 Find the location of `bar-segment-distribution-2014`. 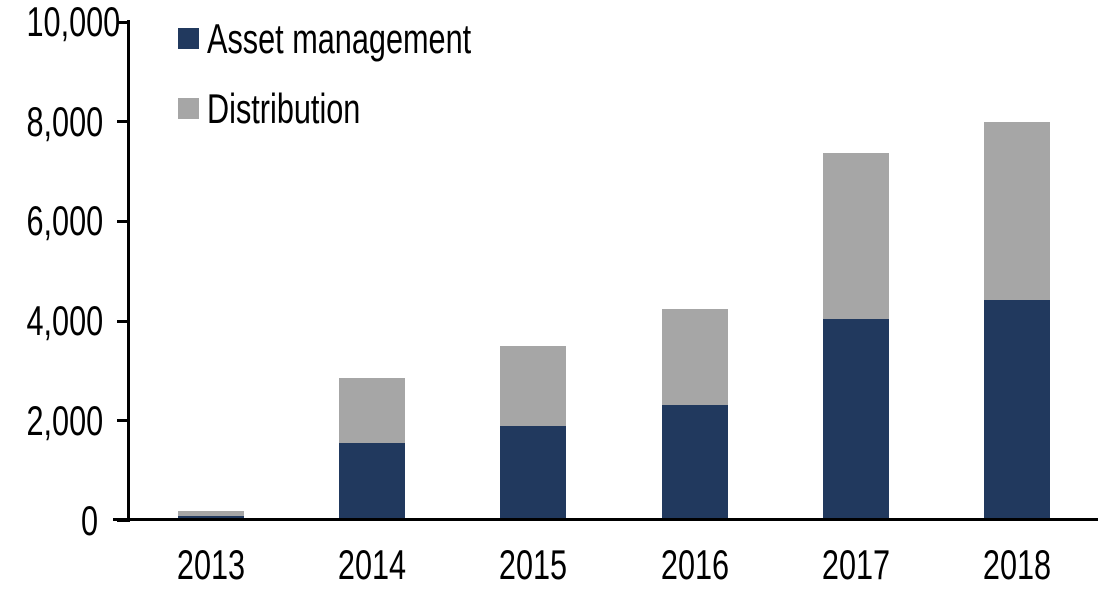

bar-segment-distribution-2014 is located at coordinates (372, 411).